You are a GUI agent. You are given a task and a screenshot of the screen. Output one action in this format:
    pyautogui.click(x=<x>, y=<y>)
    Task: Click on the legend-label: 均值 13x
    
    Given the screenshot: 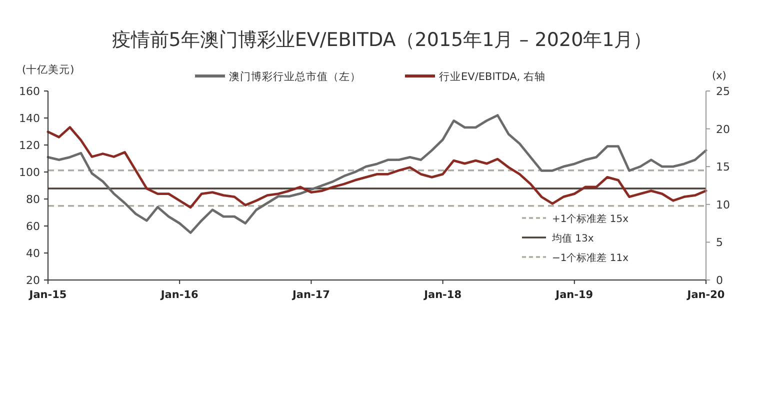 What is the action you would take?
    pyautogui.click(x=572, y=238)
    